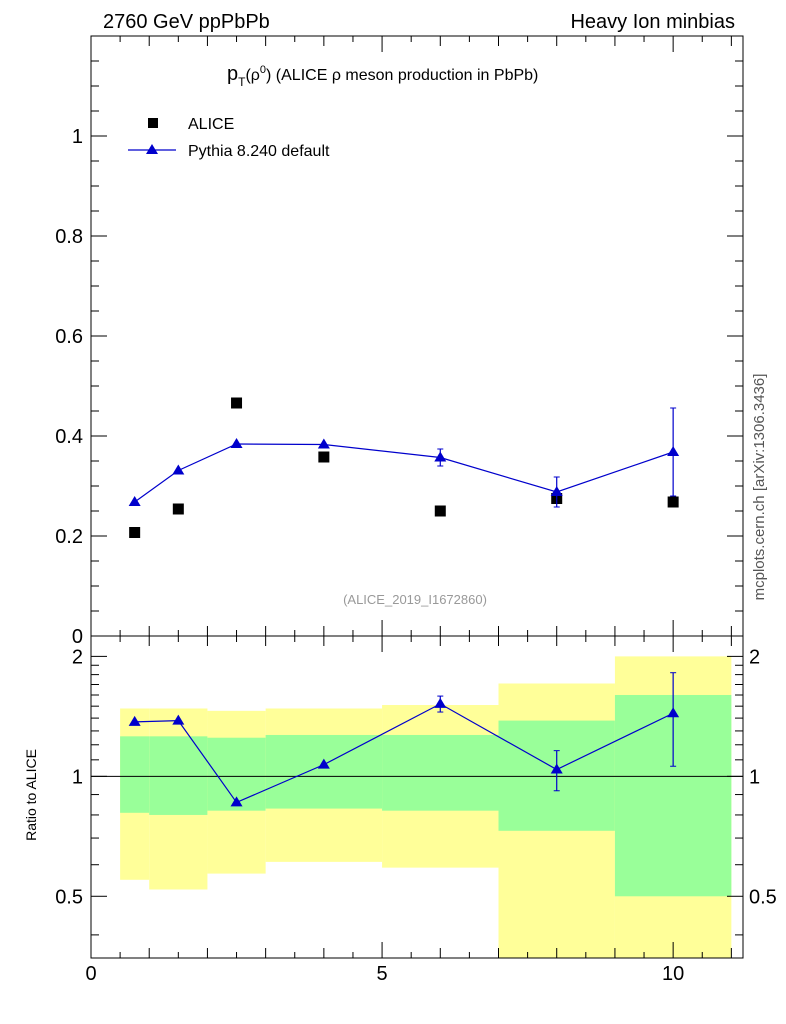 Image resolution: width=786 pixels, height=1024 pixels. What do you see at coordinates (382, 974) in the screenshot?
I see `x-tick-label: 5` at bounding box center [382, 974].